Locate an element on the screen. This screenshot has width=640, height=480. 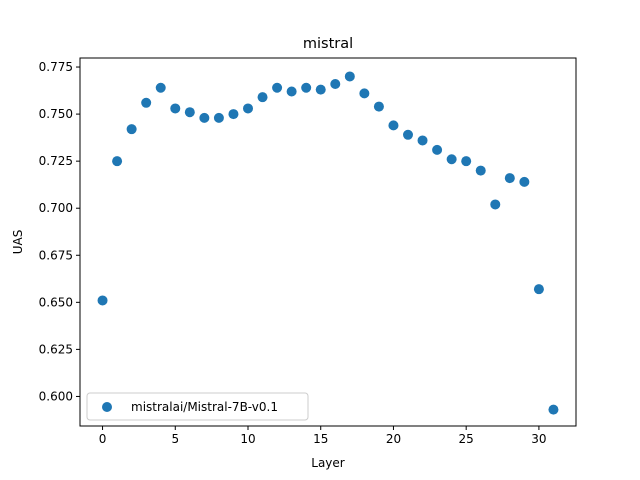
x-tick-label: 15 is located at coordinates (320, 439).